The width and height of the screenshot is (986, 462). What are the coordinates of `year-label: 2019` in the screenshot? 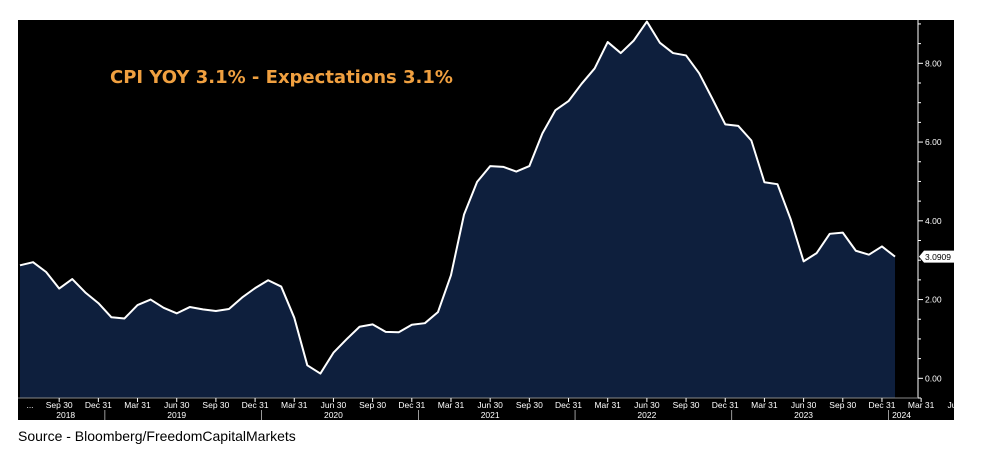 It's located at (176, 415).